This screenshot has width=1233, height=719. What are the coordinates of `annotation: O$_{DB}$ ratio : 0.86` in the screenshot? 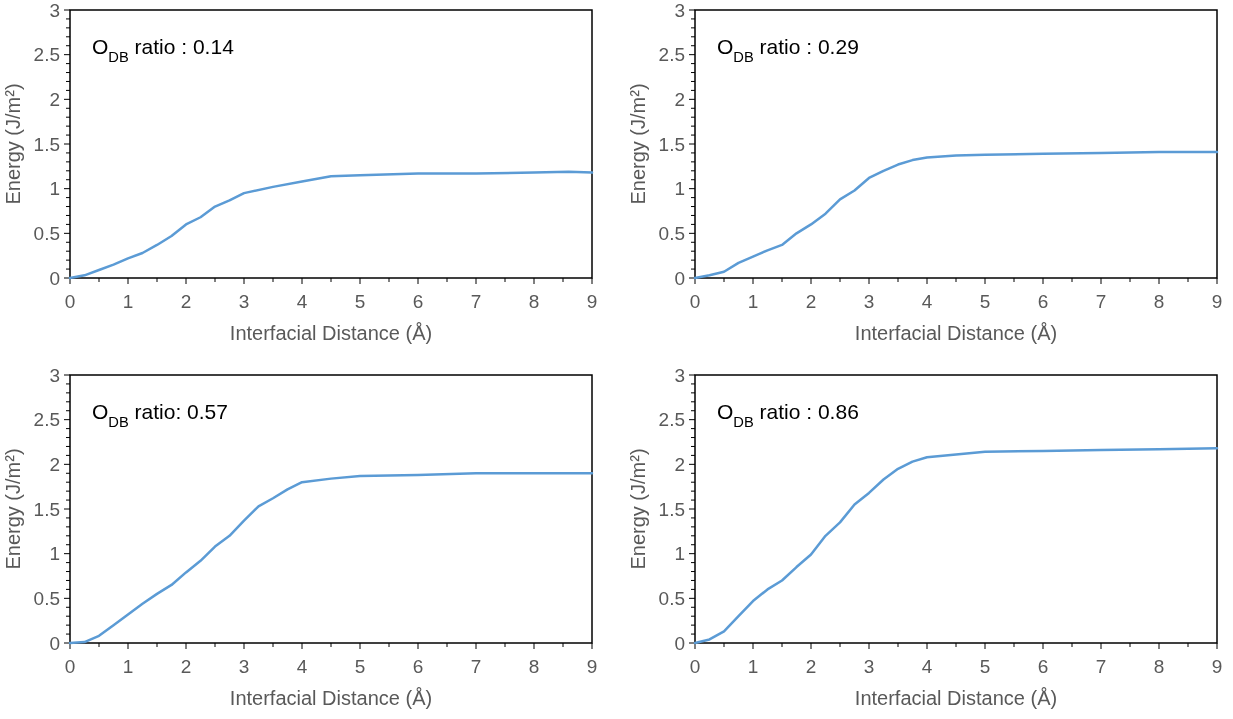 It's located at (788, 415).